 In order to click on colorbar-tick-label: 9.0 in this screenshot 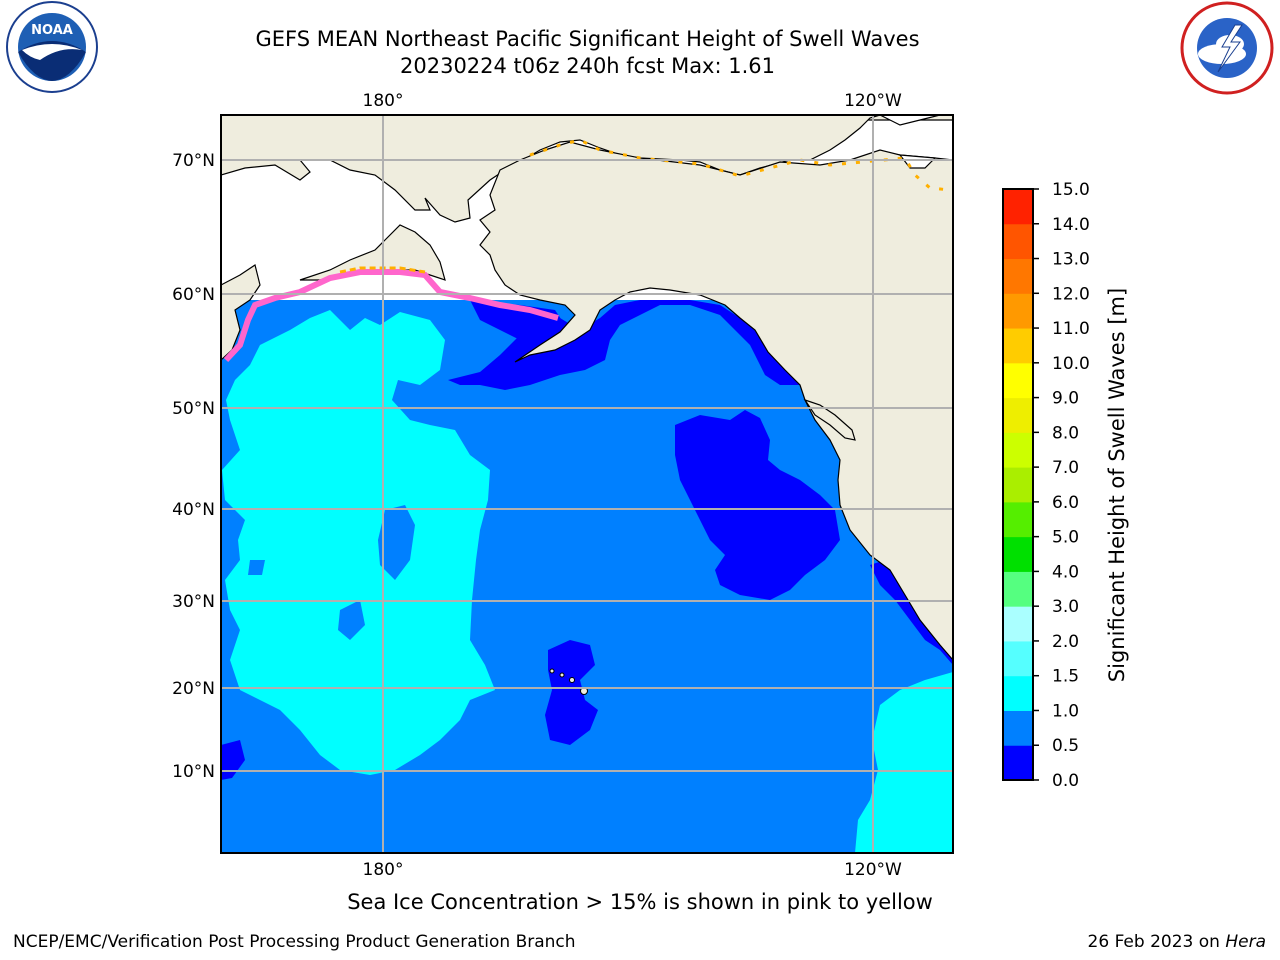, I will do `click(1065, 399)`.